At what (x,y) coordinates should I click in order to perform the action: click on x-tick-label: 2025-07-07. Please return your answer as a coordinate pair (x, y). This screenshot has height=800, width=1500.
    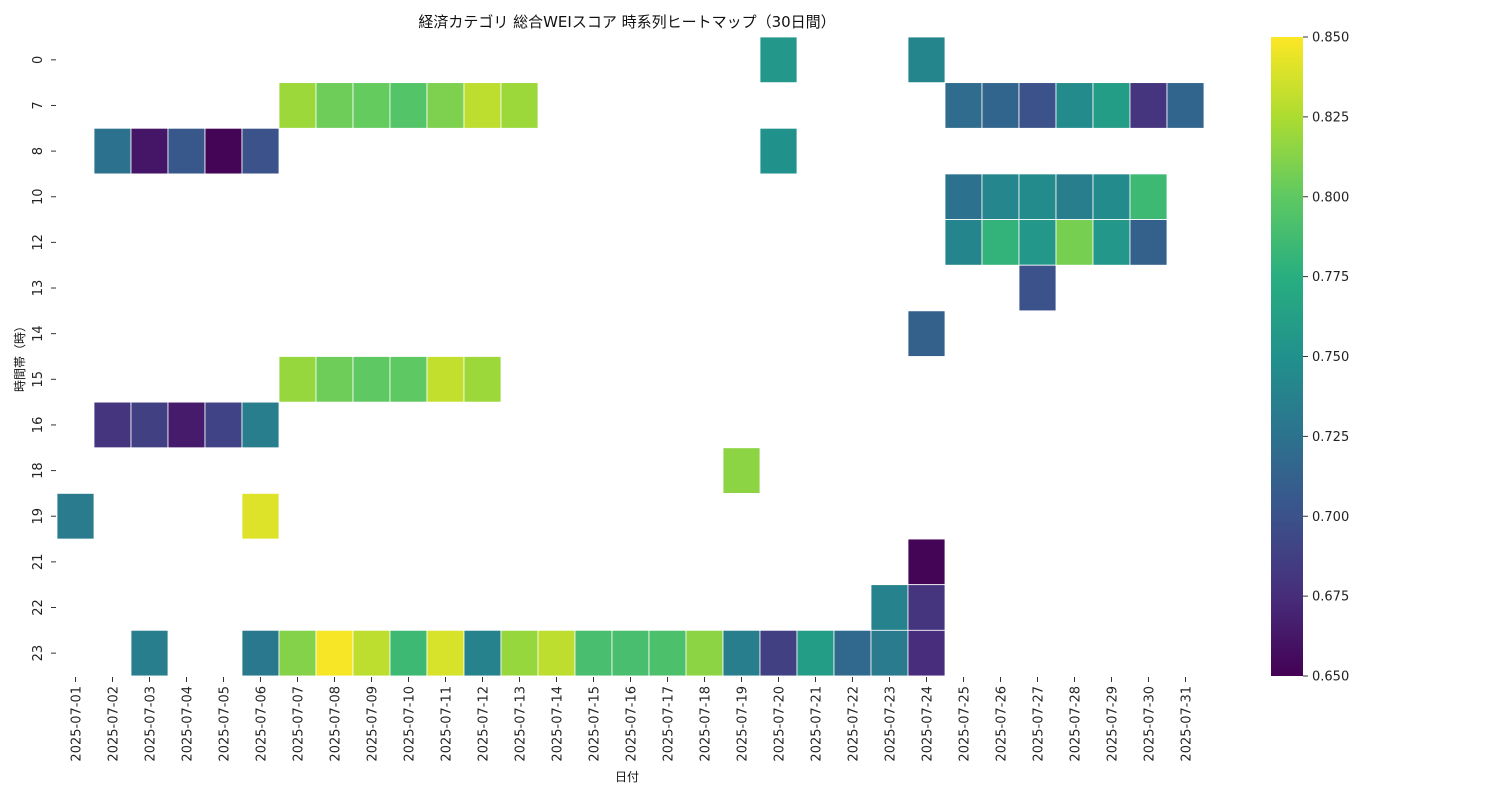
    Looking at the image, I should click on (299, 724).